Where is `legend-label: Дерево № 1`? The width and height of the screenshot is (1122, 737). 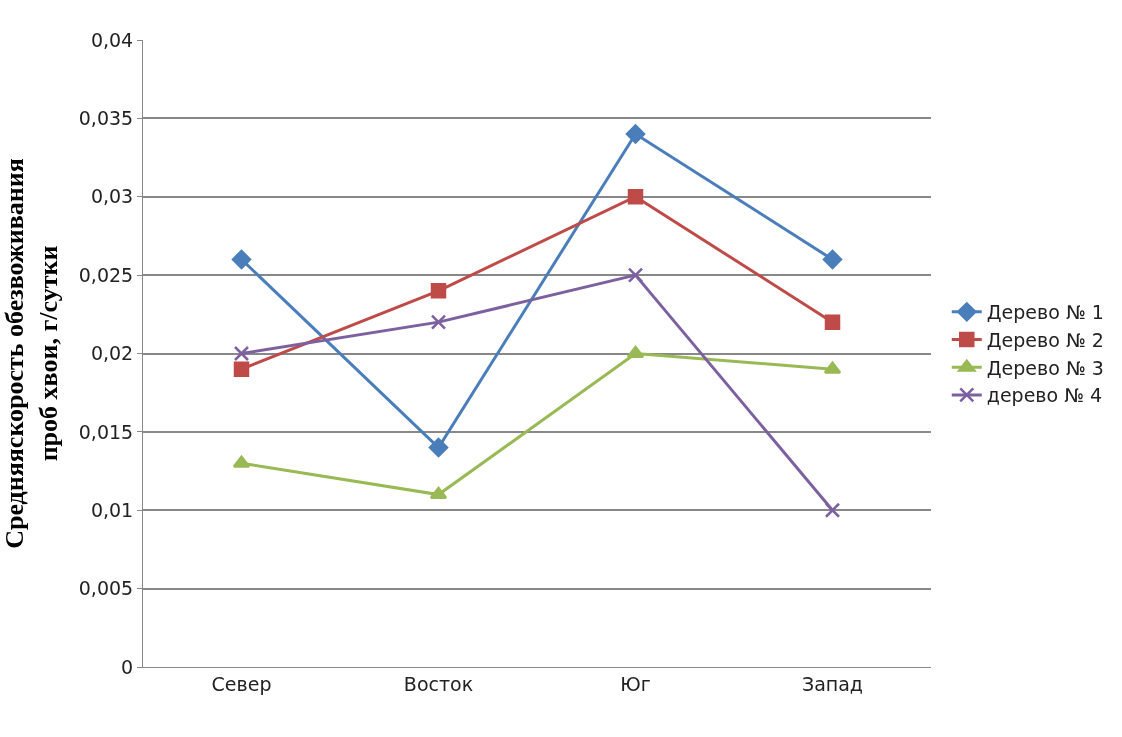
legend-label: Дерево № 1 is located at coordinates (1045, 312).